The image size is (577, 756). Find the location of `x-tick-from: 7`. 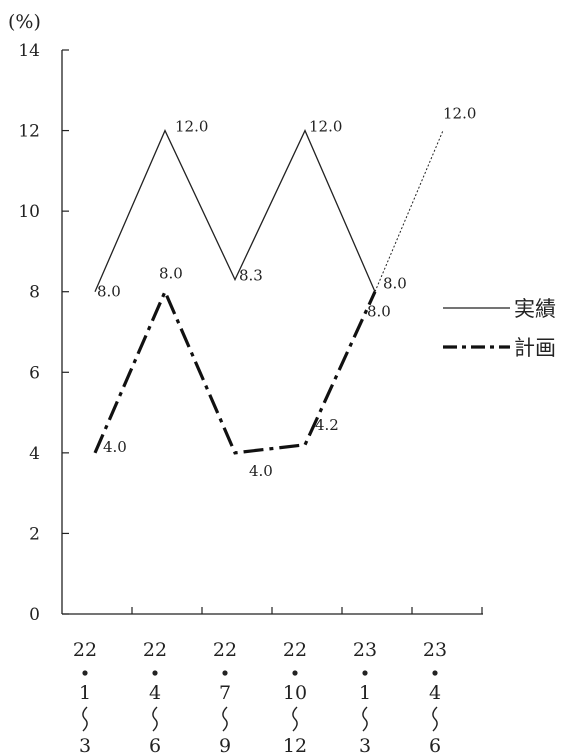

x-tick-from: 7 is located at coordinates (225, 693).